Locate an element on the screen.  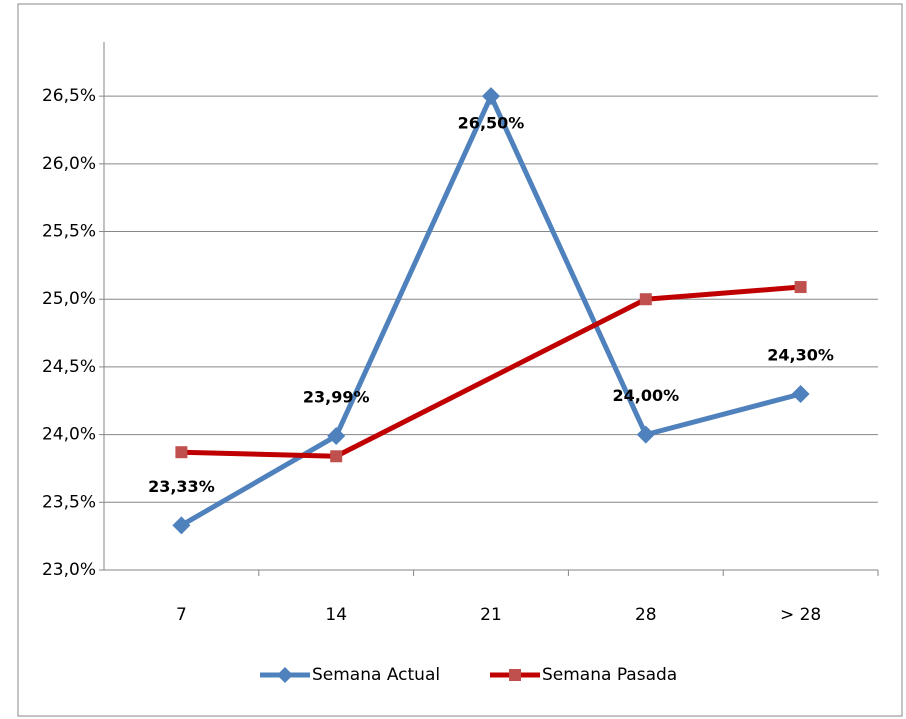
data-label: 24,00% is located at coordinates (645, 395).